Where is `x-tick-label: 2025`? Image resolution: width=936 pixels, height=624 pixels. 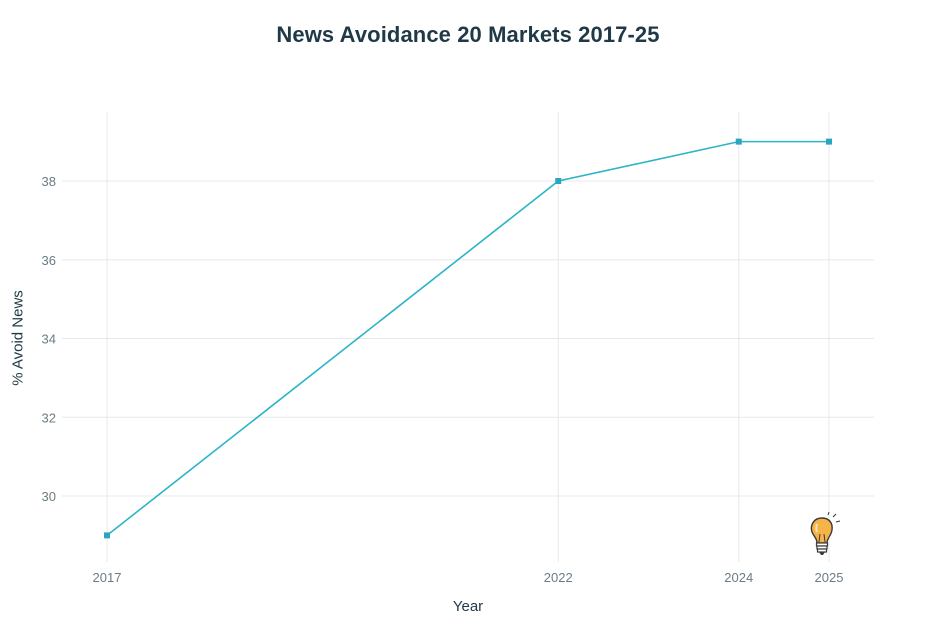 x-tick-label: 2025 is located at coordinates (829, 577).